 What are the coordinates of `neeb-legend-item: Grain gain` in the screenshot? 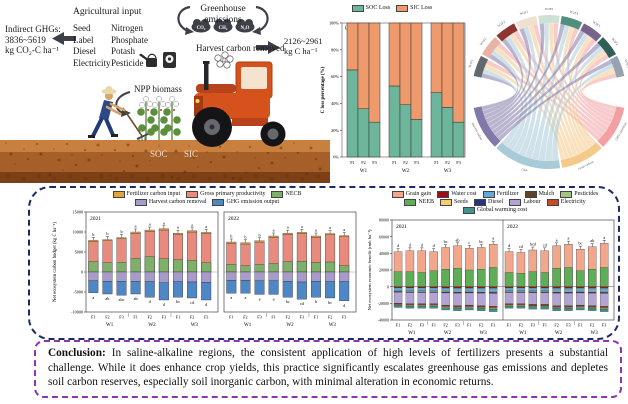 It's located at (411, 194).